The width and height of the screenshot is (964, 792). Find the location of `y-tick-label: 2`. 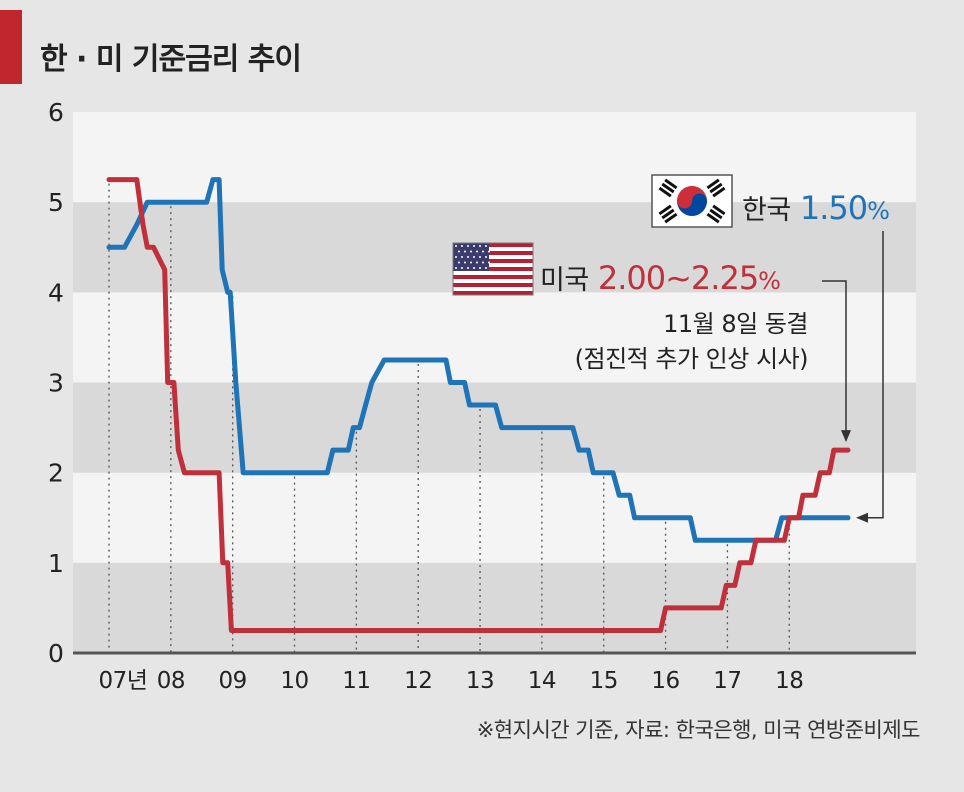

y-tick-label: 2 is located at coordinates (56, 473).